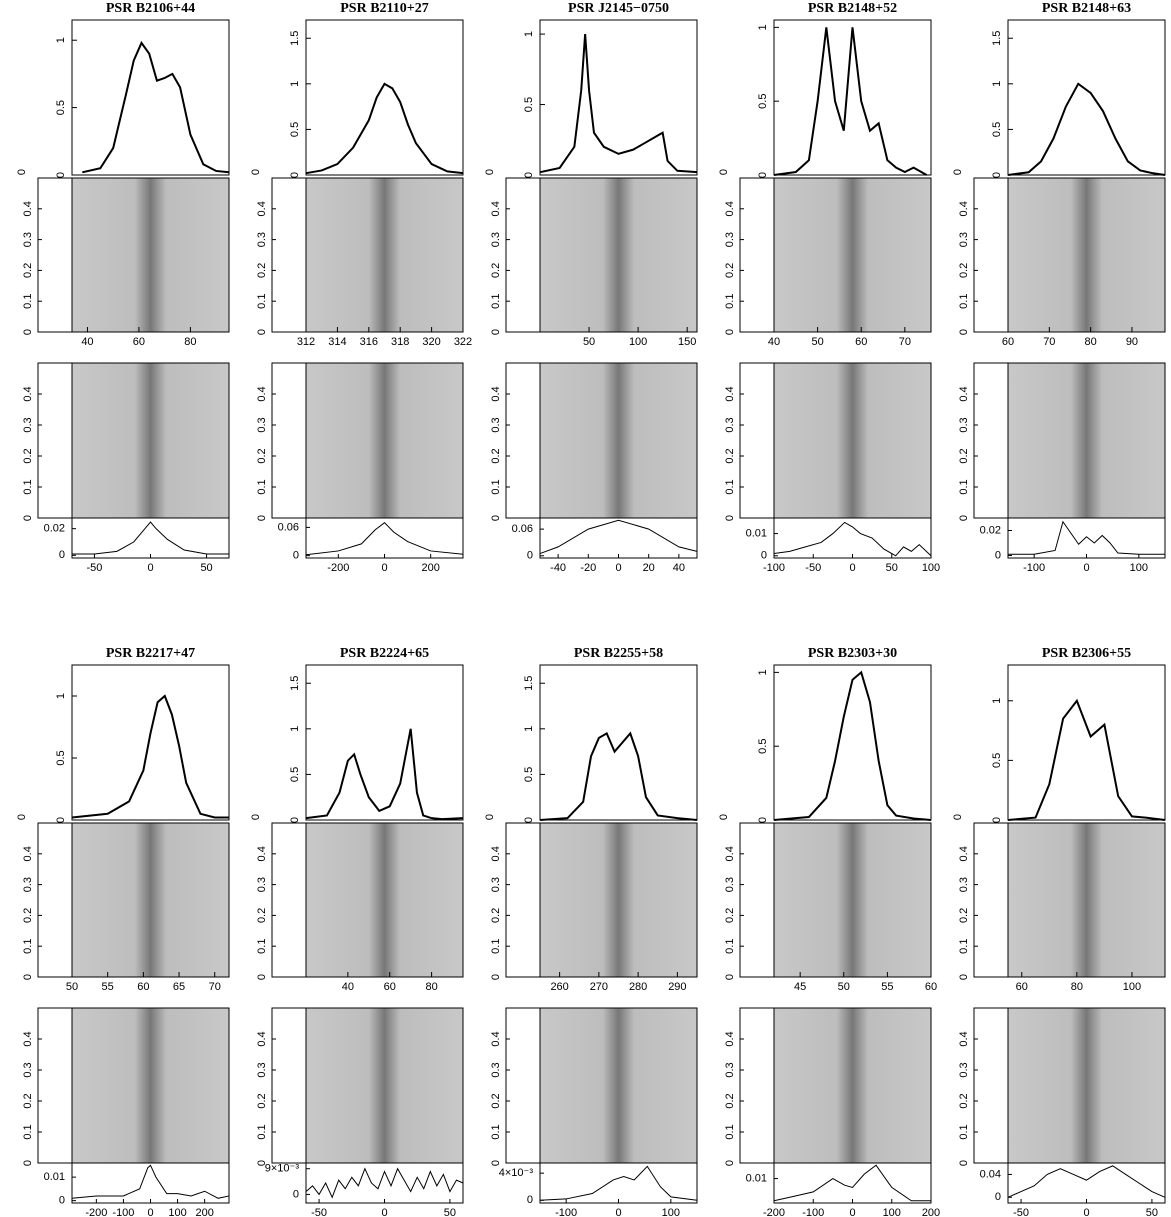 Image resolution: width=1171 pixels, height=1217 pixels. Describe the element at coordinates (516, 1173) in the screenshot. I see `pattern-y-tick-label: 4×10⁻³` at that location.